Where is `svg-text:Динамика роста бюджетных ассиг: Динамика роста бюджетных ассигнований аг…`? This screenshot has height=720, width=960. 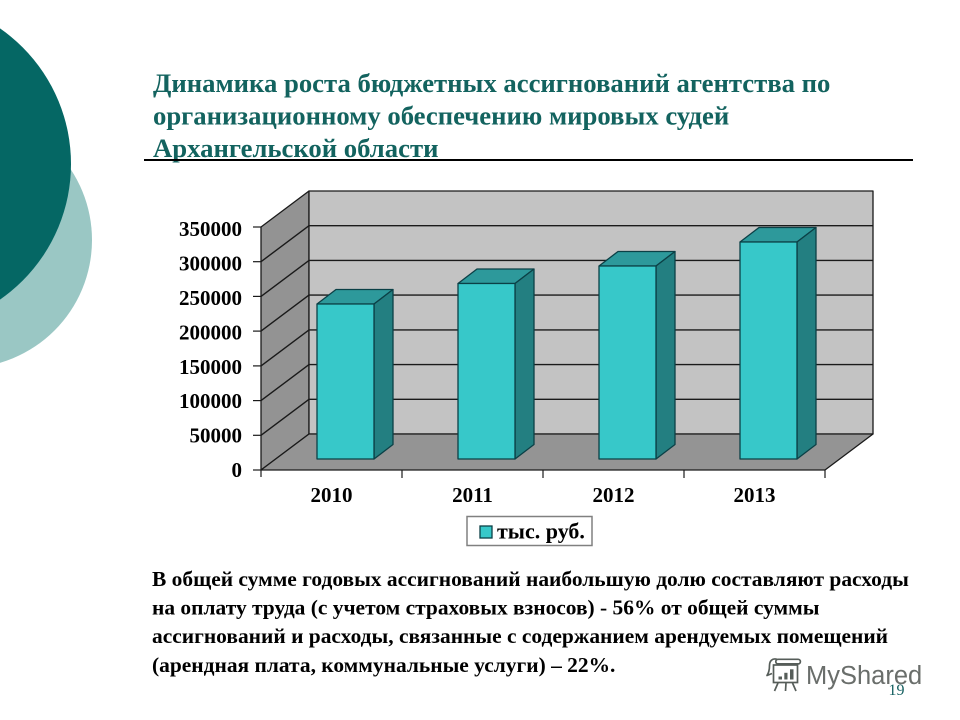
svg-text:Динамика роста бюджетных ассиг: Динамика роста бюджетных ассигнований аг… is located at coordinates (491, 83).